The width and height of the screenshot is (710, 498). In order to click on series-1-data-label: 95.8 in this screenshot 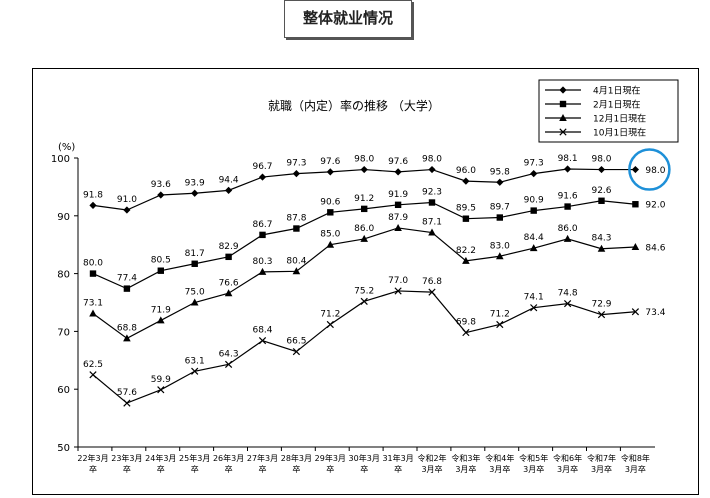, I will do `click(500, 172)`.